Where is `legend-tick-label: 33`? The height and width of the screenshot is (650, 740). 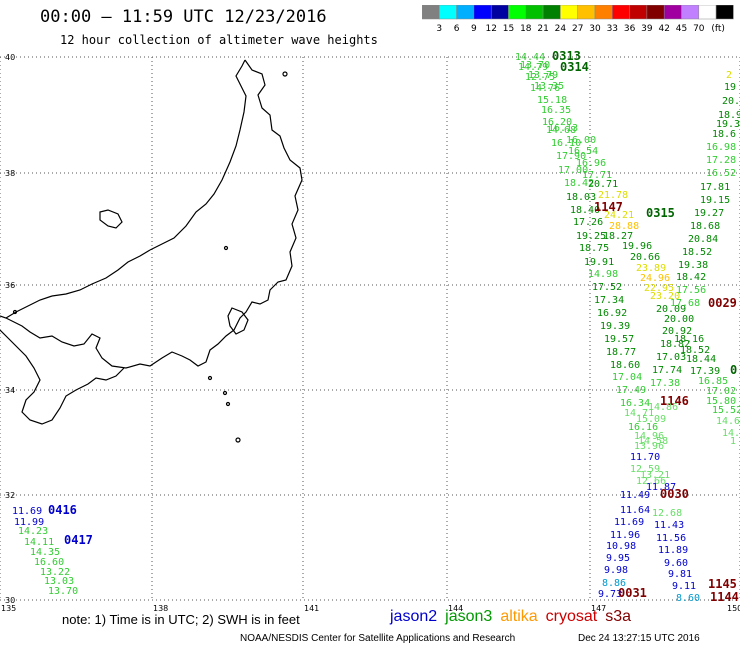 legend-tick-label: 33 is located at coordinates (612, 29).